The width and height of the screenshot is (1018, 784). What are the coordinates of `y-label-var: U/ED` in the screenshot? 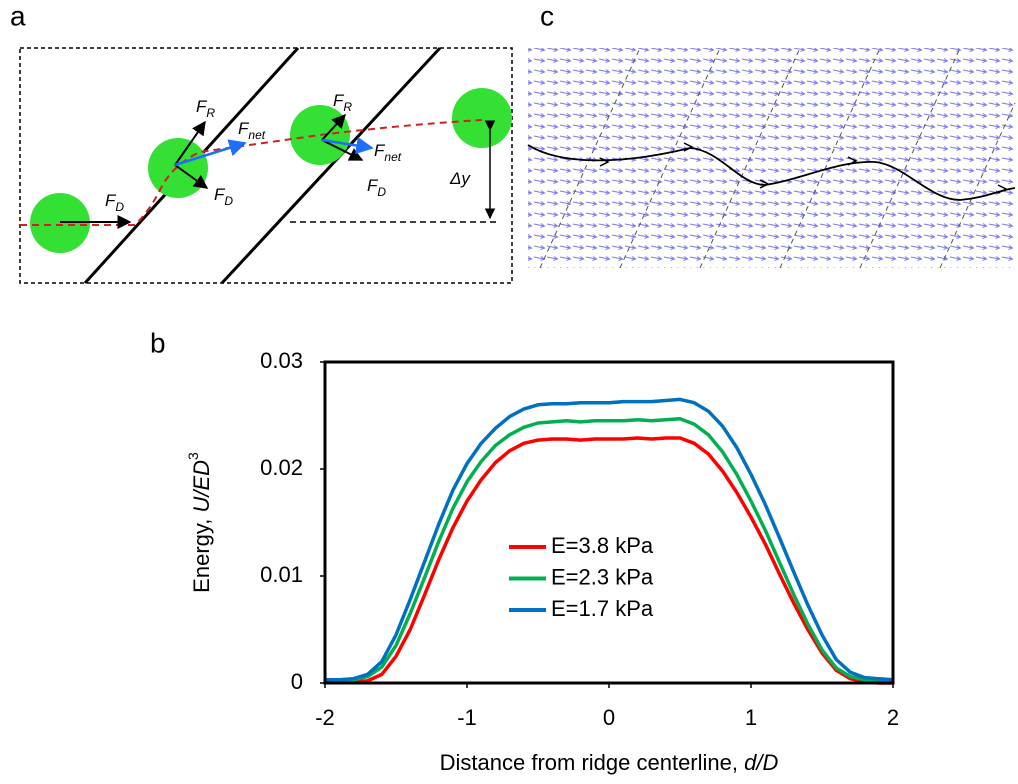 It's located at (201, 486).